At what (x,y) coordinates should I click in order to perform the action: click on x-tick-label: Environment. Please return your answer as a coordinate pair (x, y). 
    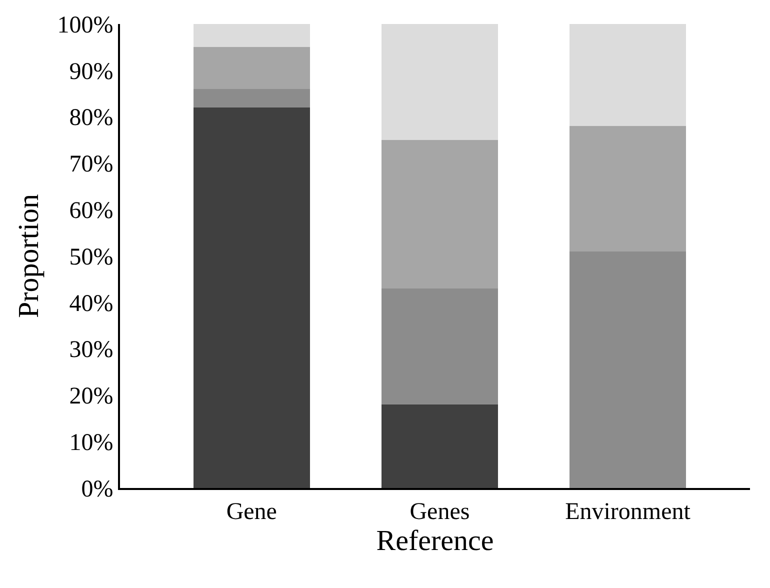
    Looking at the image, I should click on (628, 511).